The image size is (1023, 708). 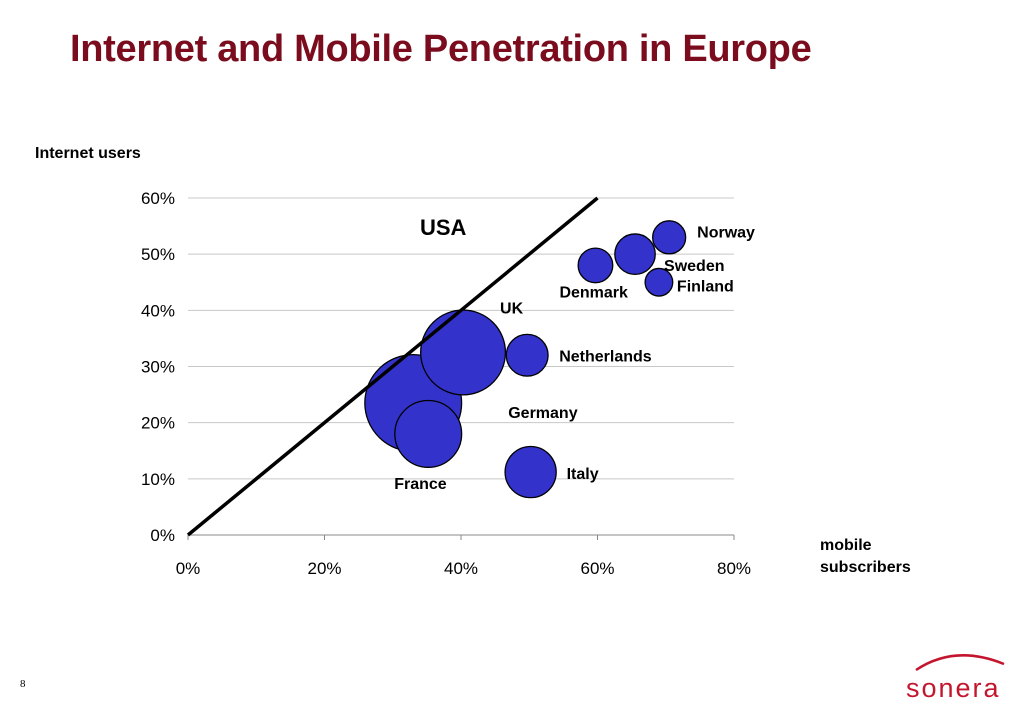 I want to click on bubble-label-uk: UK, so click(x=512, y=308).